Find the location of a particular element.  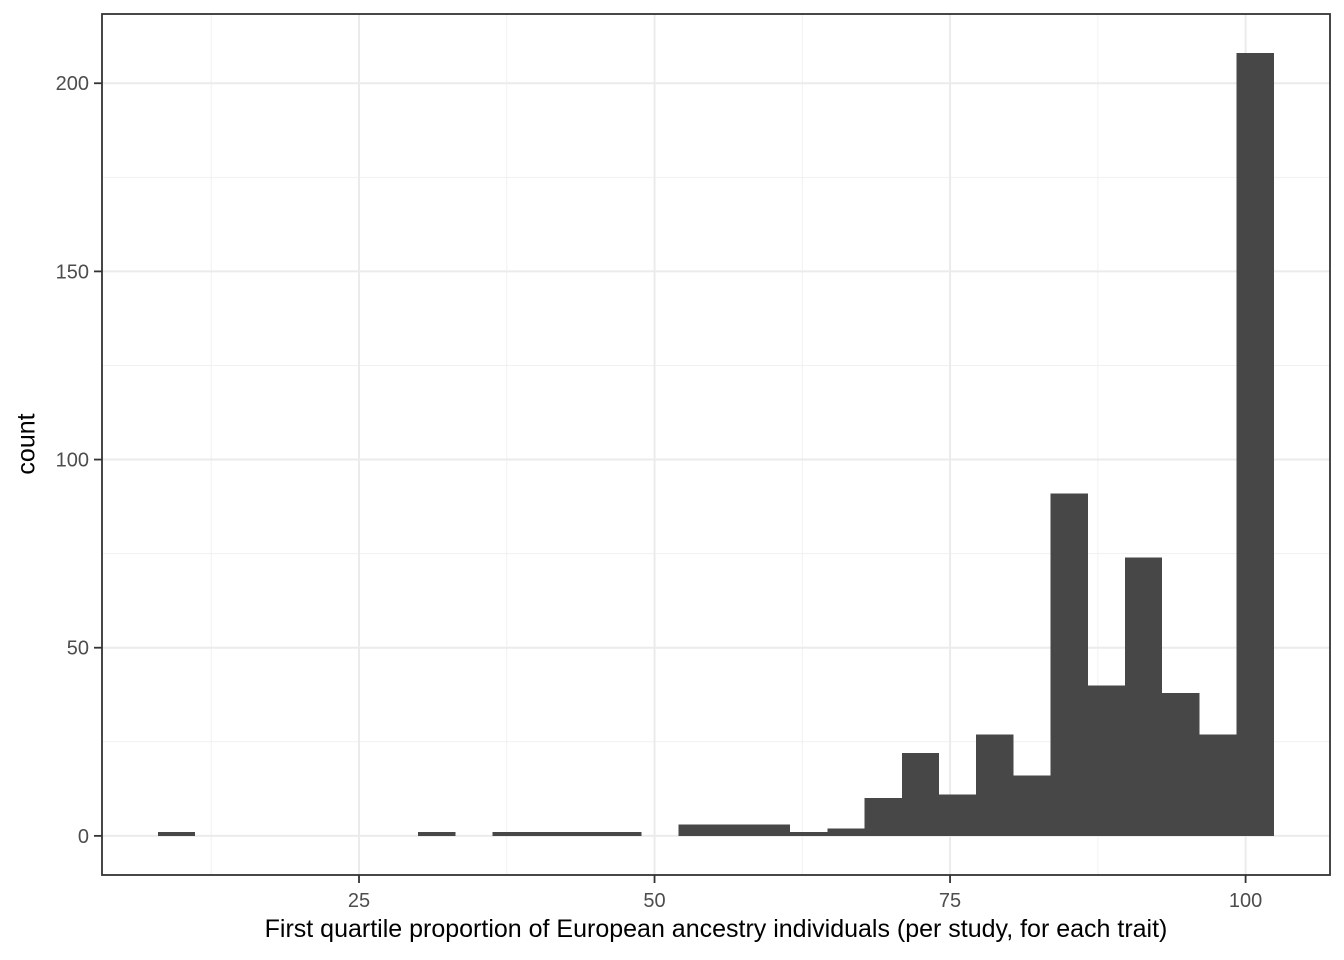

y-tick-label: 0 is located at coordinates (83, 837).